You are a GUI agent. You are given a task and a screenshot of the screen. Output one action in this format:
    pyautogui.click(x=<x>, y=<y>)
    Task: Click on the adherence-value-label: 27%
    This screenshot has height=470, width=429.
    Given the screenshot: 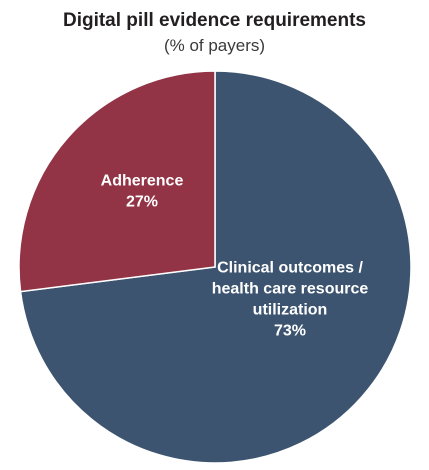 What is the action you would take?
    pyautogui.click(x=142, y=202)
    